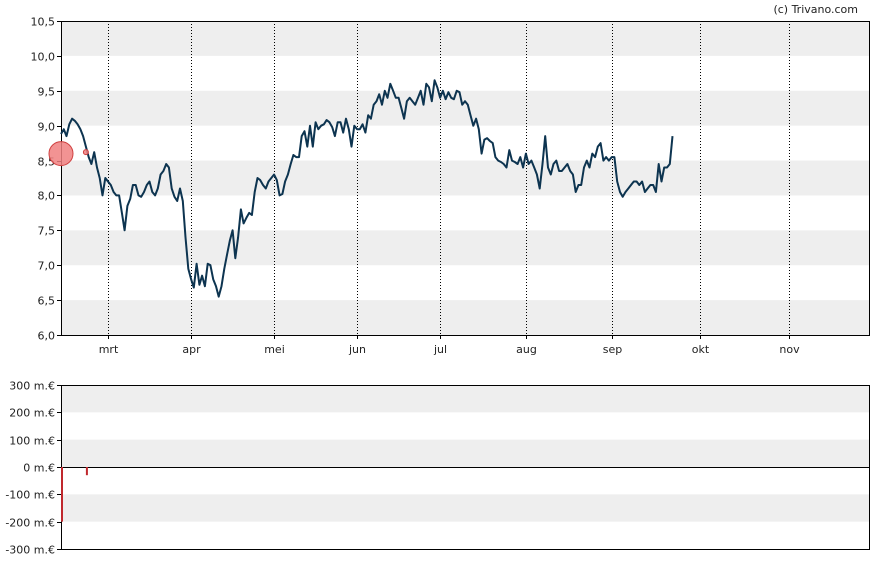 The image size is (888, 565). What do you see at coordinates (47, 336) in the screenshot?
I see `y-tick-label: 6,0` at bounding box center [47, 336].